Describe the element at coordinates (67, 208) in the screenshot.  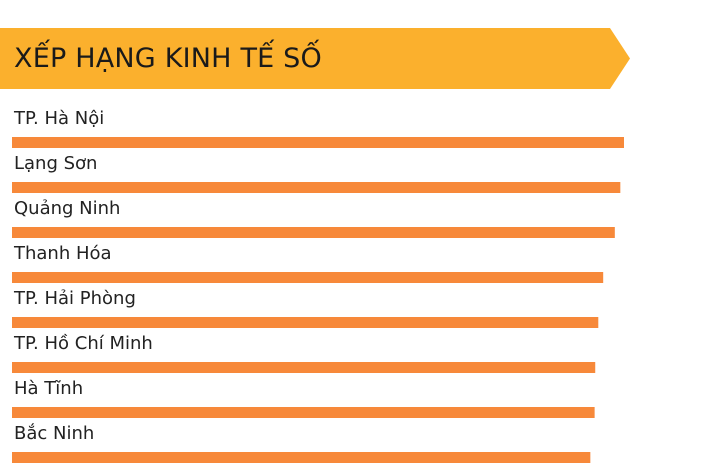
I see `category-label: Quảng Ninh` at that location.